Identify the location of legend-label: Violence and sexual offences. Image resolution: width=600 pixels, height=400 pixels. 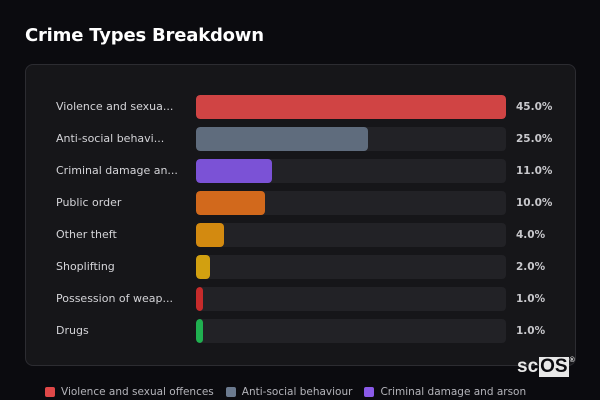
(137, 392).